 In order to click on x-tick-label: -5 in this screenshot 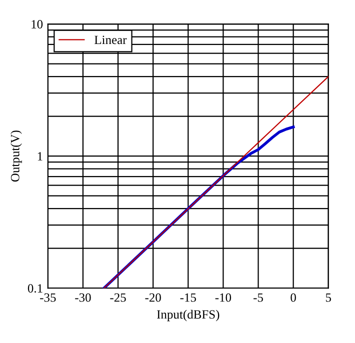, I will do `click(258, 297)`.